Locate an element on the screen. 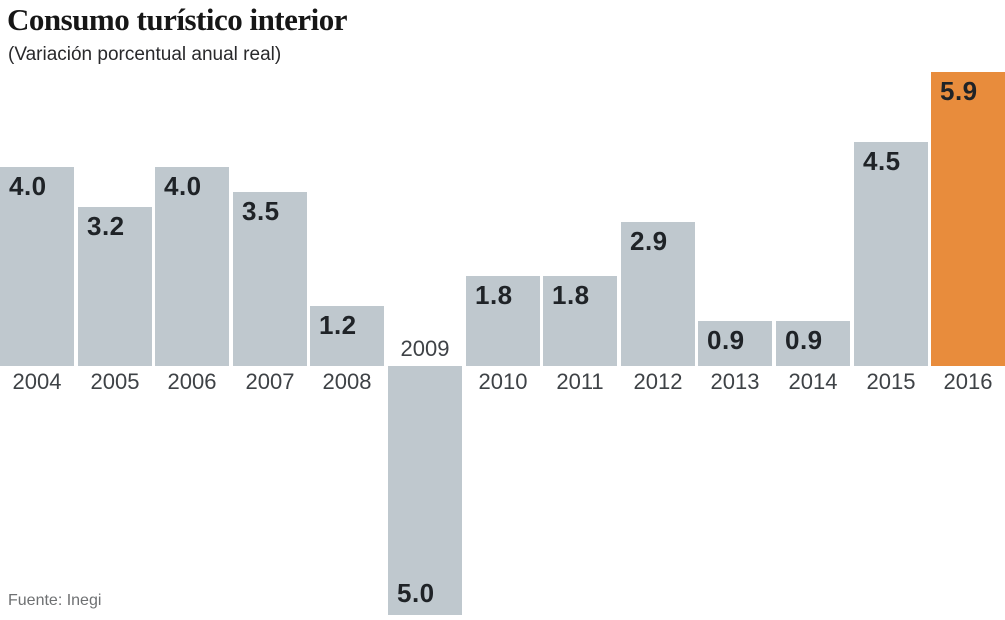 This screenshot has height=620, width=1005. year-label-2011: 2011 is located at coordinates (580, 381).